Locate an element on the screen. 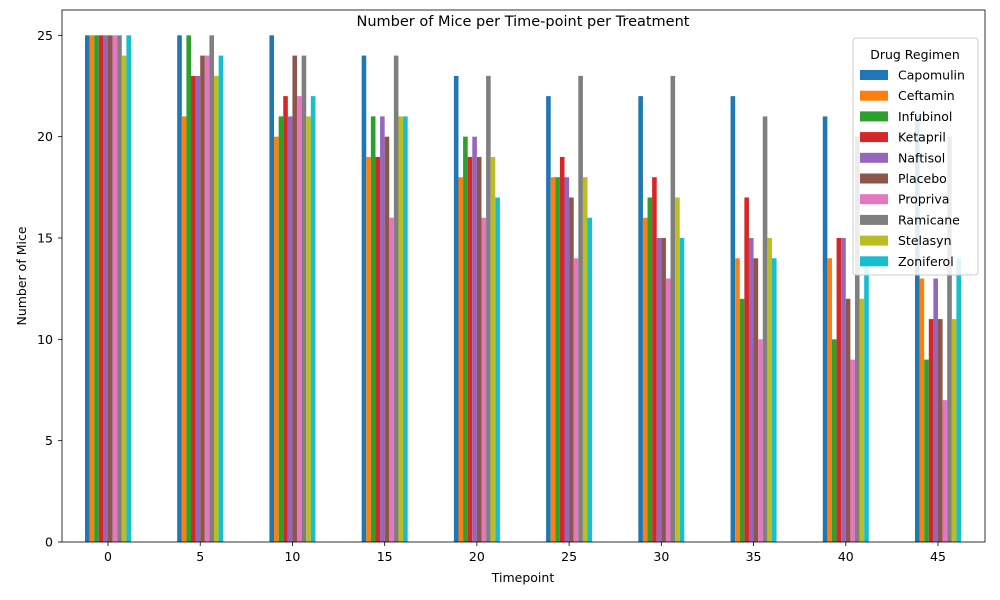 This screenshot has width=1000, height=600. bar-ketapril-t30 is located at coordinates (654, 359).